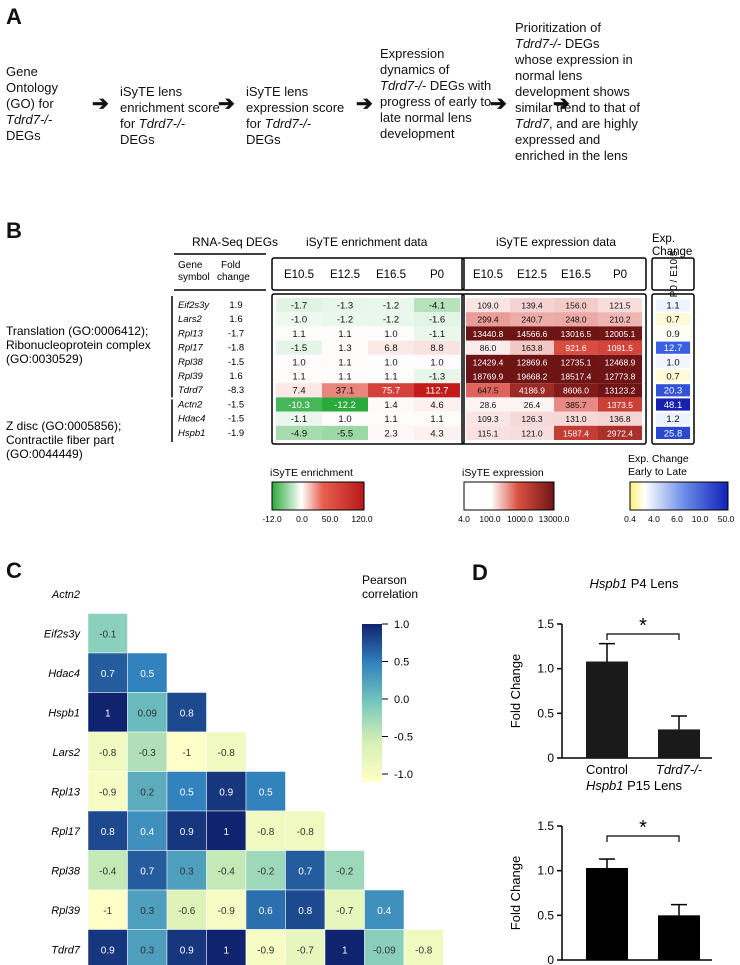  I want to click on expression-value: 13016.5, so click(576, 334).